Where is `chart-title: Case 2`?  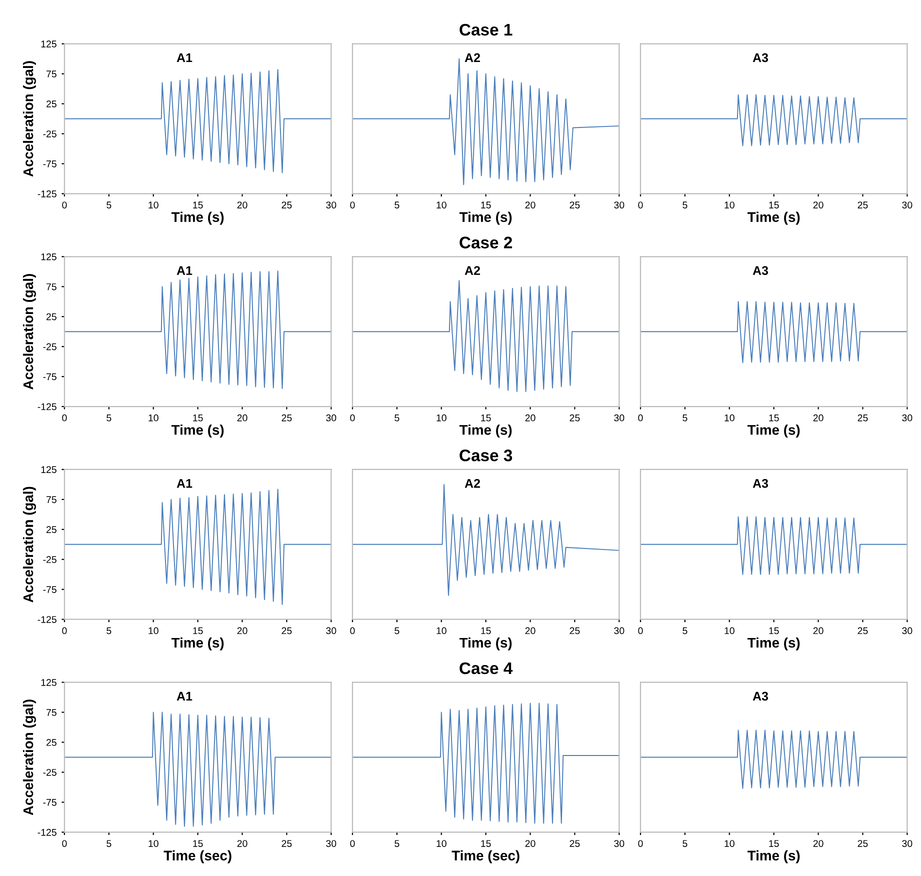
chart-title: Case 2 is located at coordinates (486, 242).